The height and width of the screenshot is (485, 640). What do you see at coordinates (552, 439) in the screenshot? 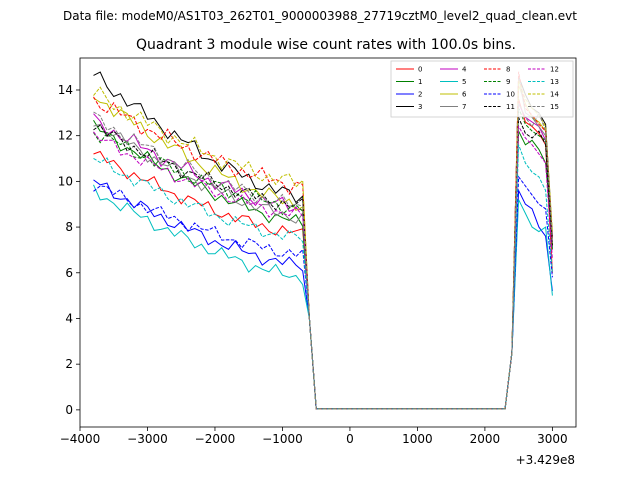
I see `x-tick-label: 3000` at bounding box center [552, 439].